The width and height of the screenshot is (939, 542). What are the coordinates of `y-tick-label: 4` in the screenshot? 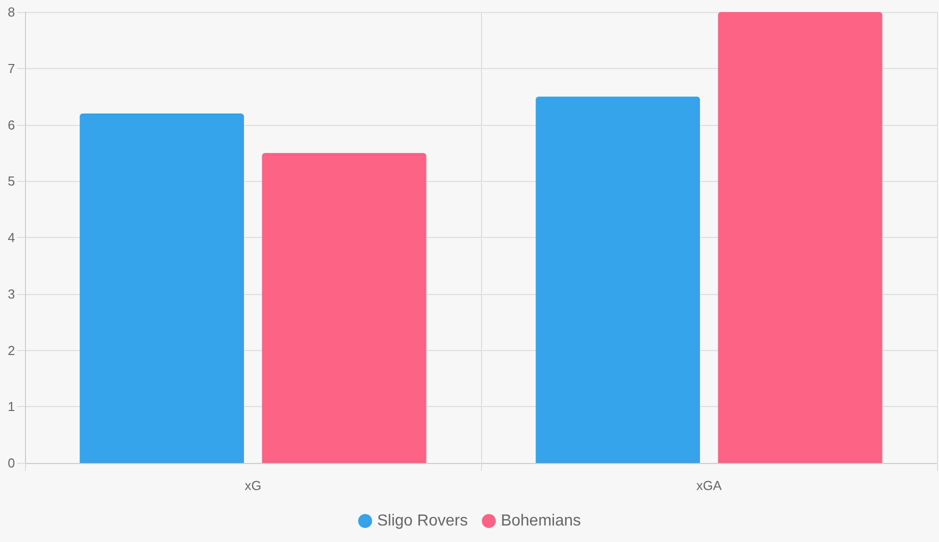 It's located at (11, 237).